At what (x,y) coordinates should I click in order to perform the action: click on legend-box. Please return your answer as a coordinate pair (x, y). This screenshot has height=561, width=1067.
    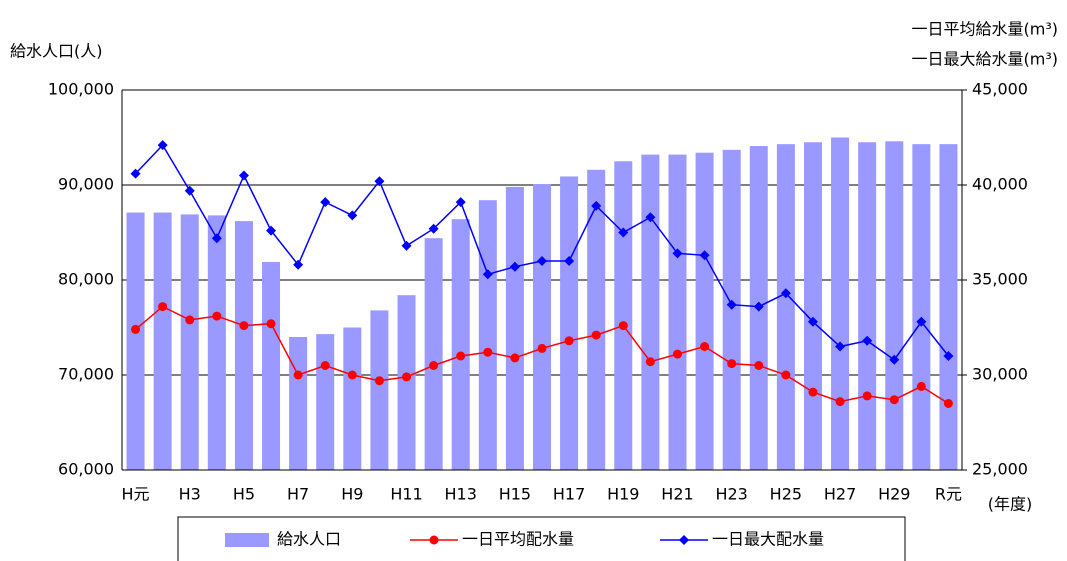
    Looking at the image, I should click on (541, 538).